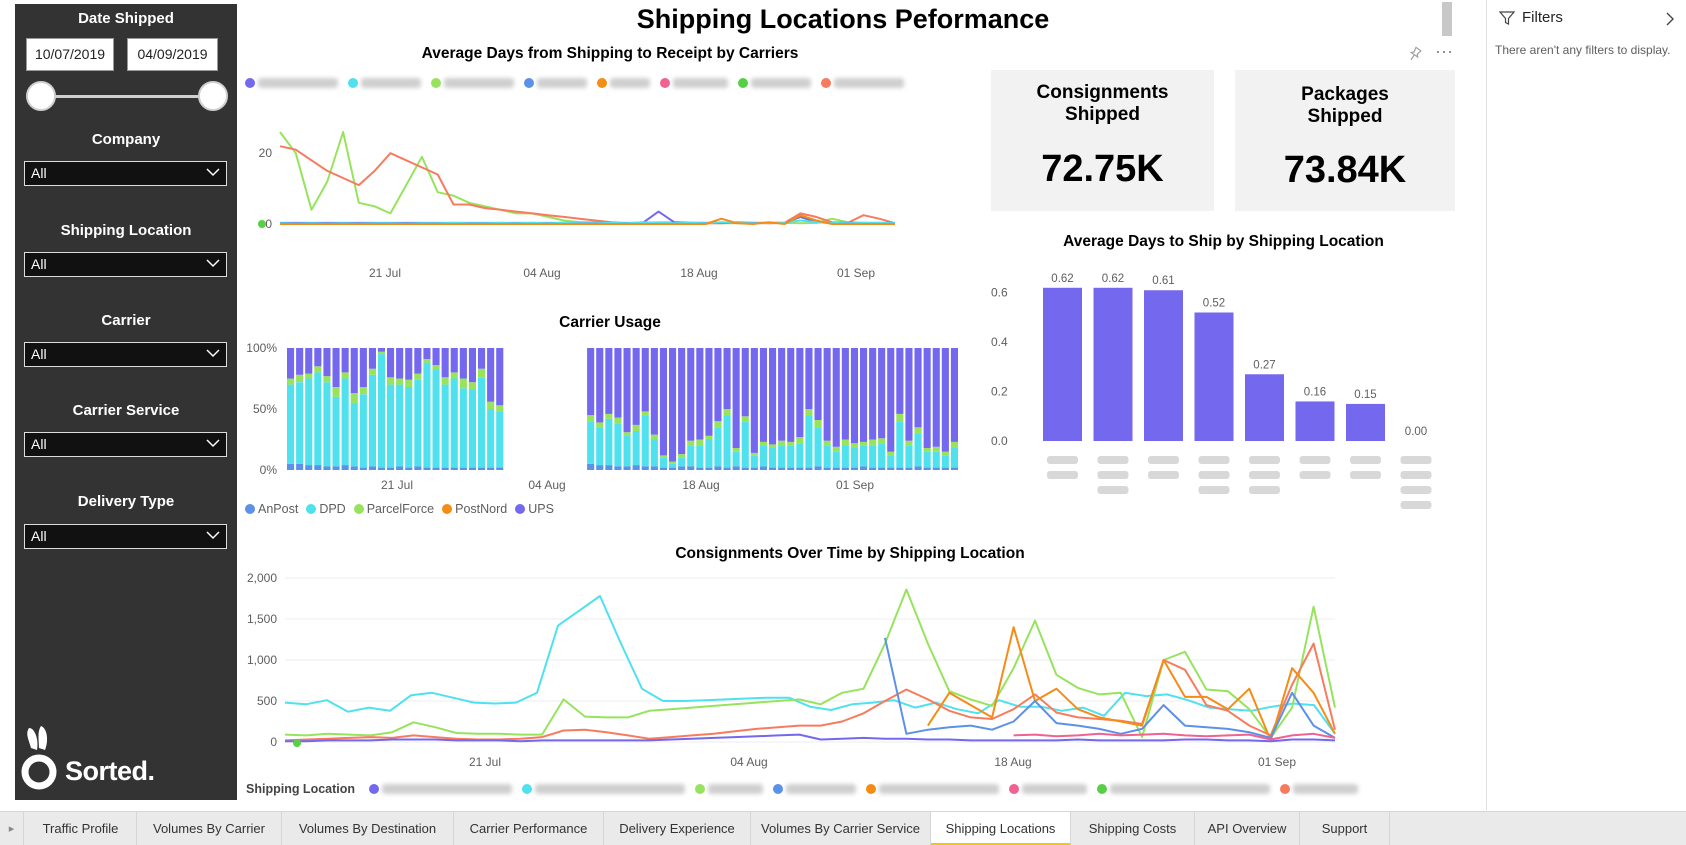  Describe the element at coordinates (1247, 828) in the screenshot. I see `tab-api-overview: API Overview` at that location.